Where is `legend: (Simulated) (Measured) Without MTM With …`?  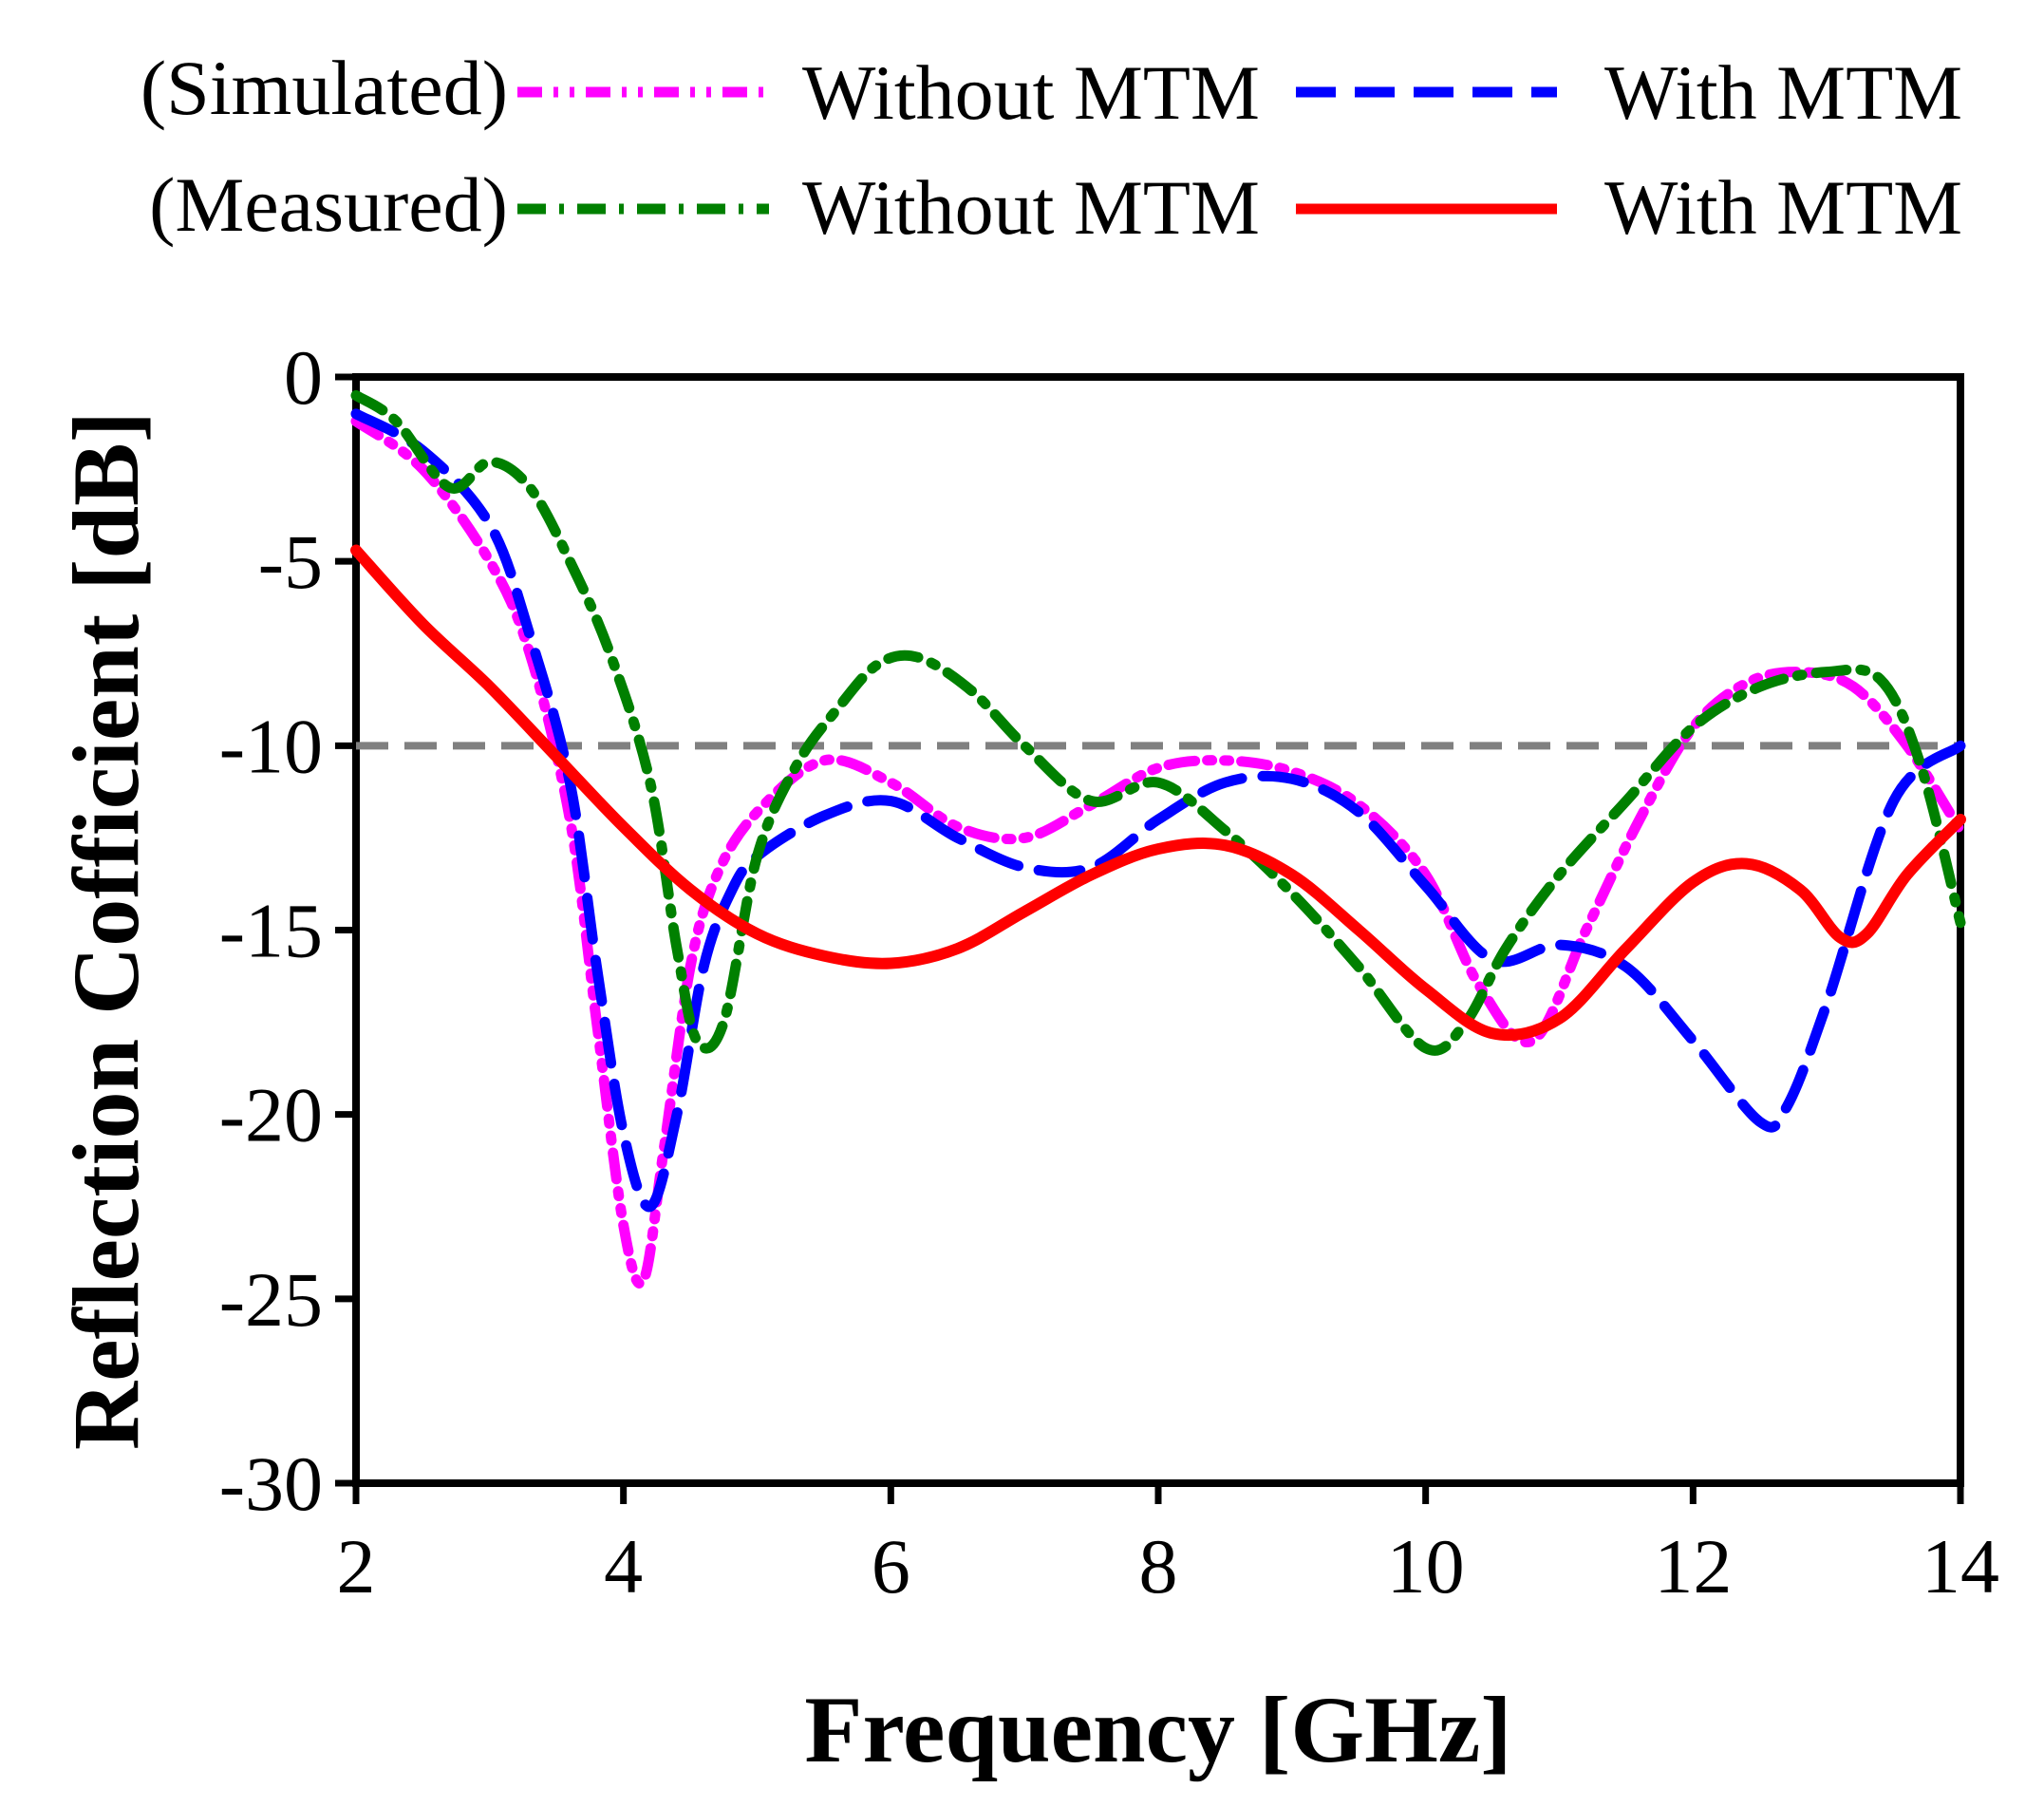
legend: (Simulated) (Measured) Without MTM With … is located at coordinates (1051, 148).